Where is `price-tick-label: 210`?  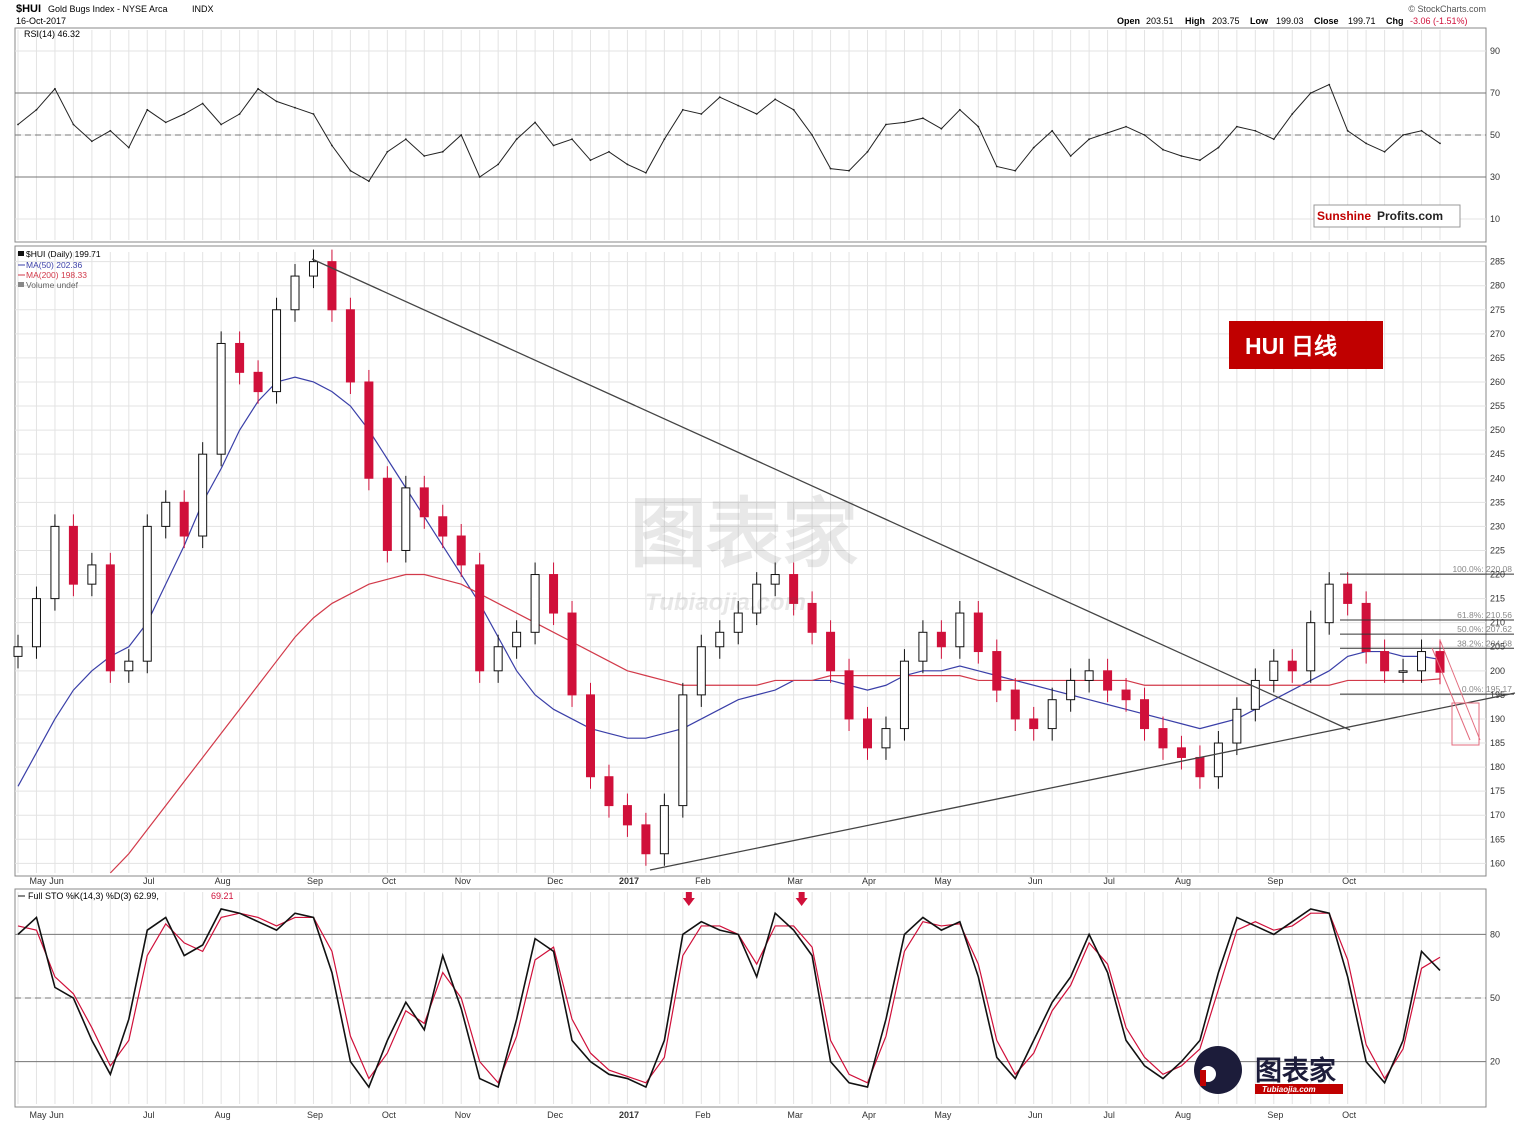 price-tick-label: 210 is located at coordinates (1497, 623).